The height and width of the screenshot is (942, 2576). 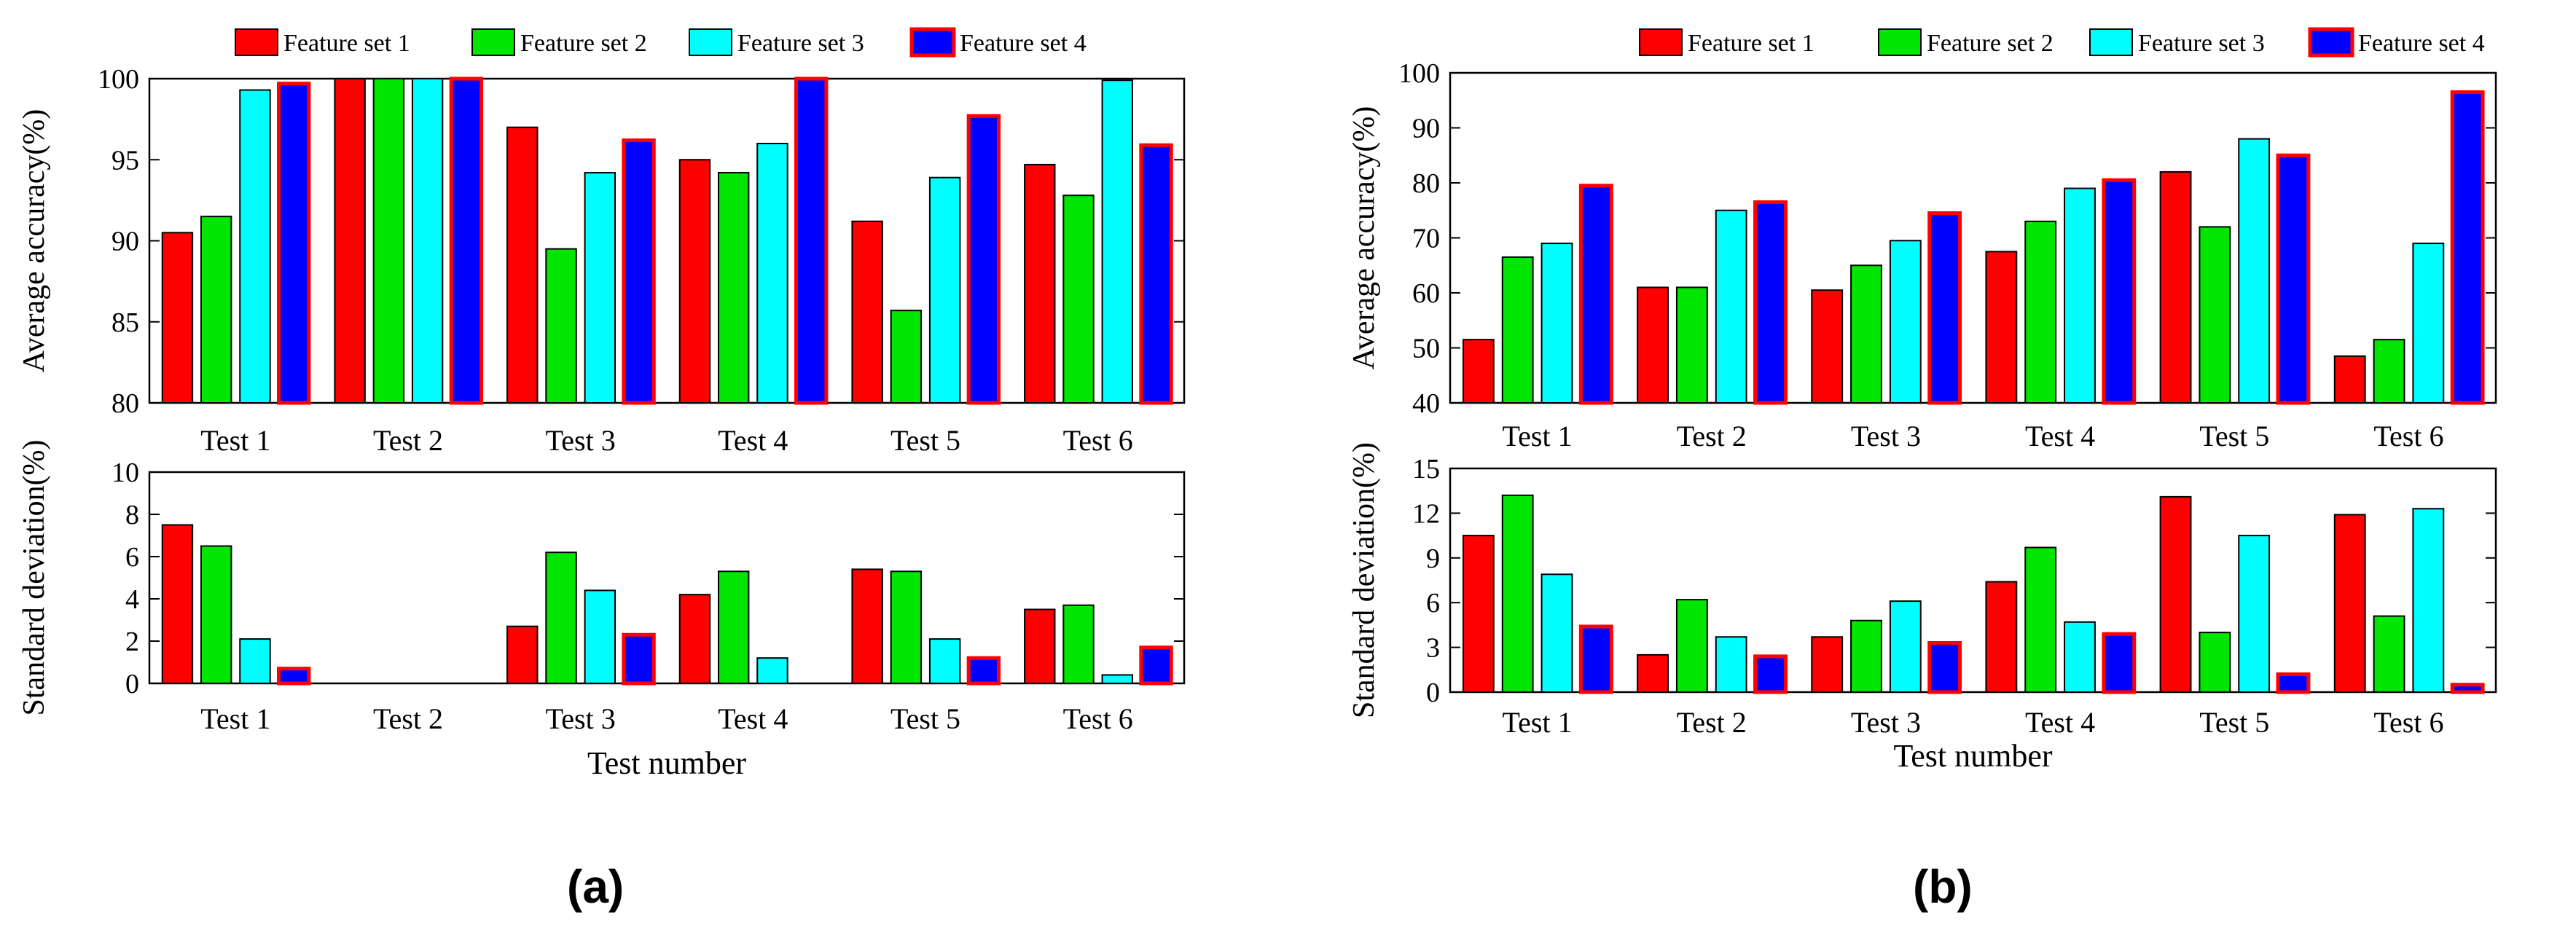 What do you see at coordinates (235, 718) in the screenshot?
I see `chart2-xtick-label-1: Test 1` at bounding box center [235, 718].